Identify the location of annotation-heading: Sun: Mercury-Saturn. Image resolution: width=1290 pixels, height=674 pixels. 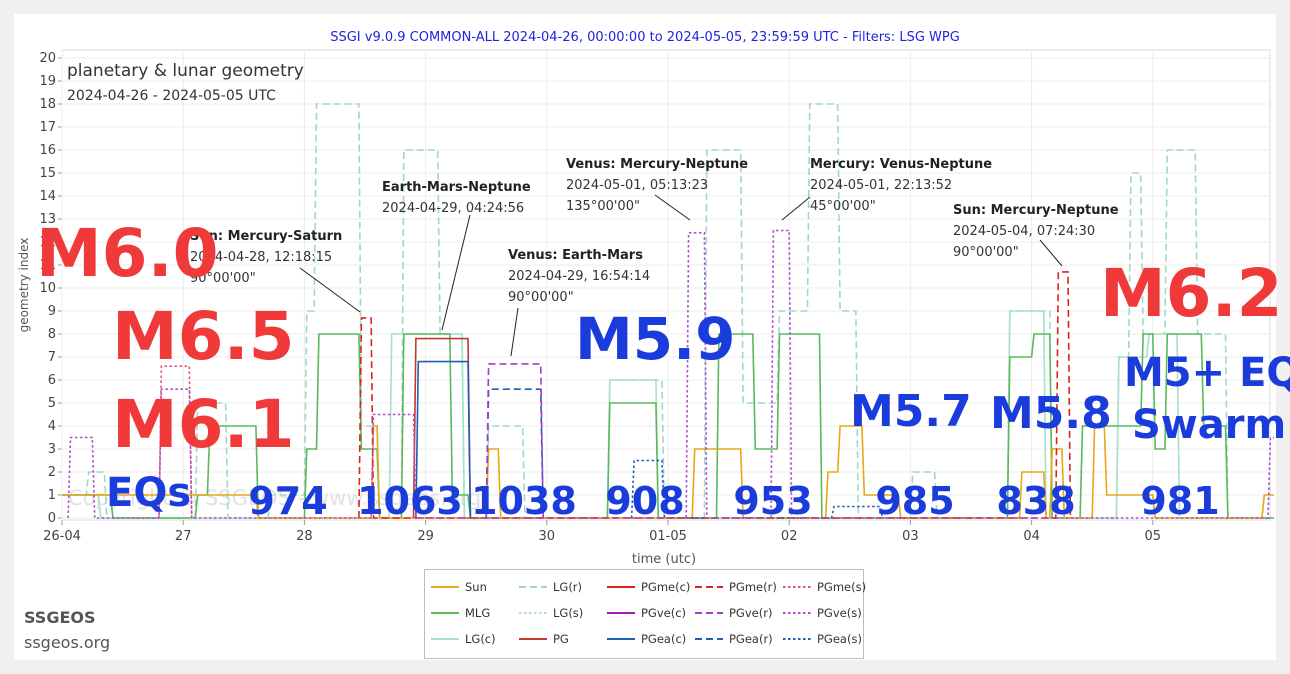
(266, 236).